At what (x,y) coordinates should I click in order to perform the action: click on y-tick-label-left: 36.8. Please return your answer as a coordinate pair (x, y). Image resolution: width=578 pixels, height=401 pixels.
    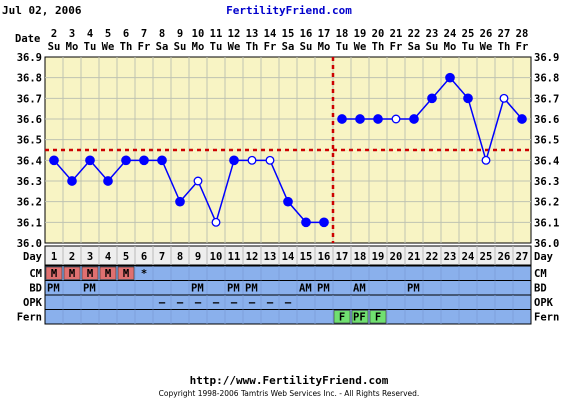
    Looking at the image, I should click on (29, 79).